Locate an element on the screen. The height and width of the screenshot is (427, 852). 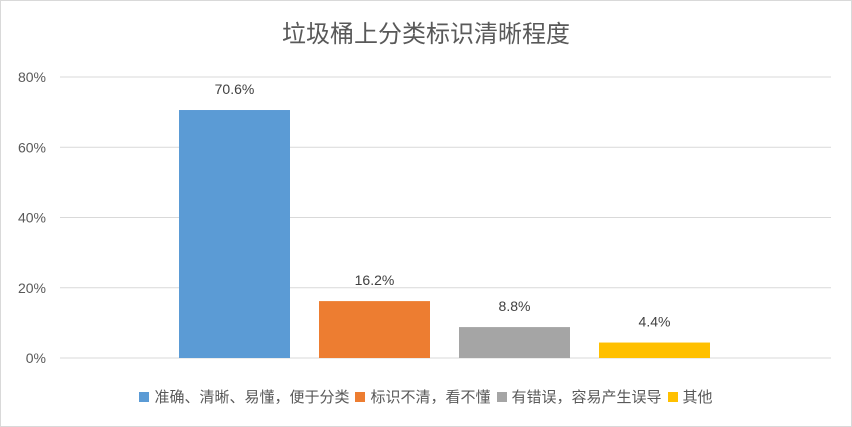
legend-item-unclear: 标识不清，看不懂 is located at coordinates (423, 396).